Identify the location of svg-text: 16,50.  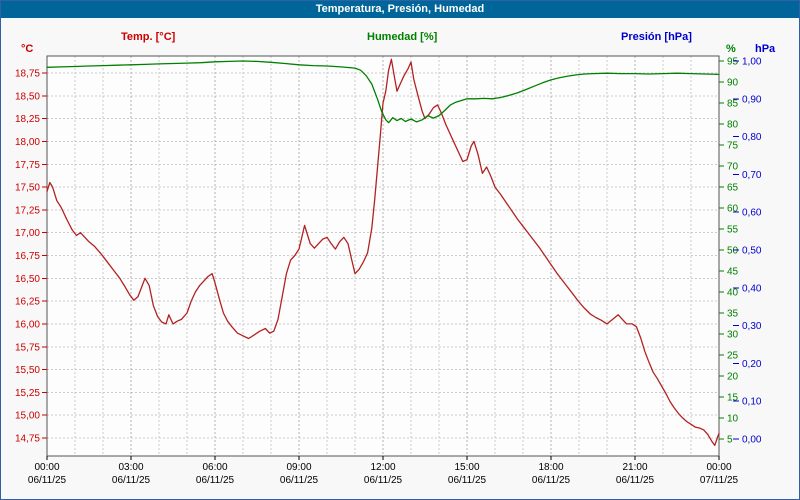
(27, 279).